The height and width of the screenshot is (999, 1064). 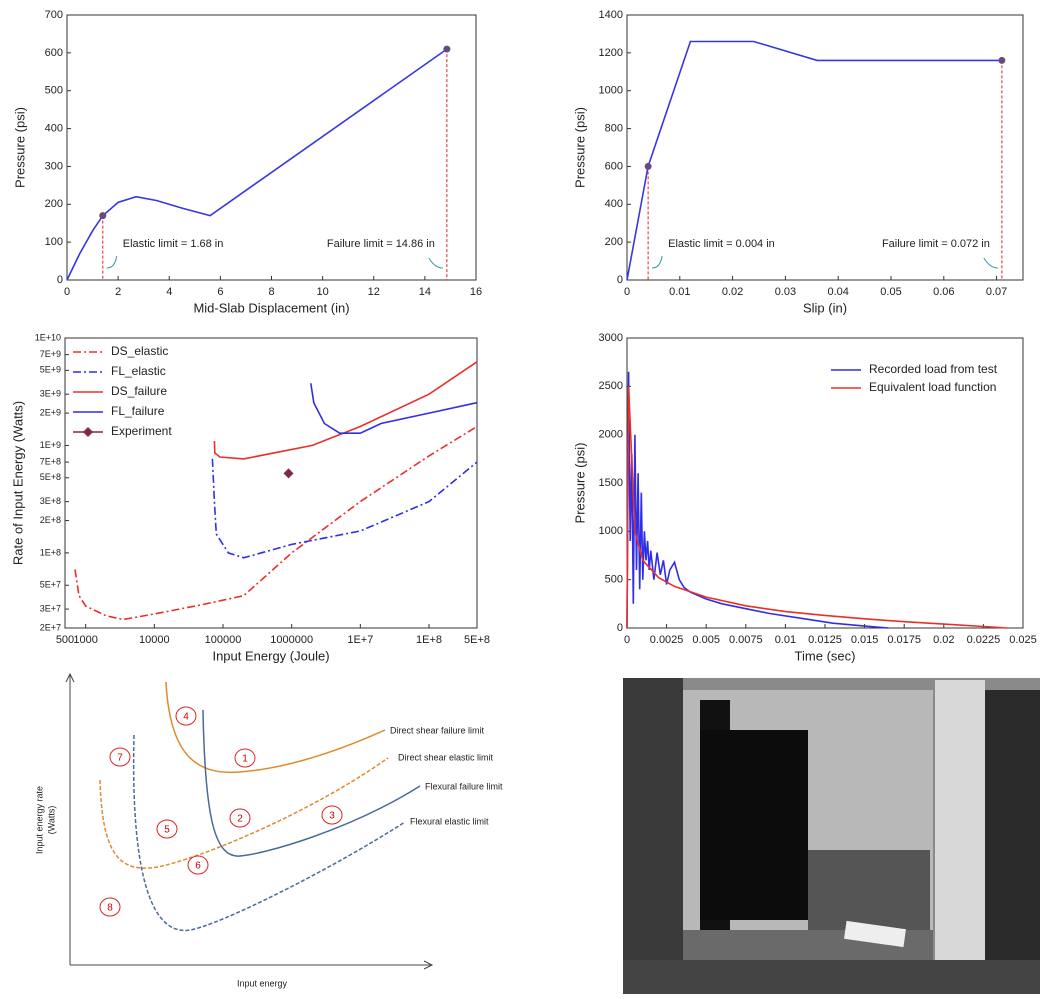 I want to click on y-tick-label: 3E+7, so click(x=50, y=608).